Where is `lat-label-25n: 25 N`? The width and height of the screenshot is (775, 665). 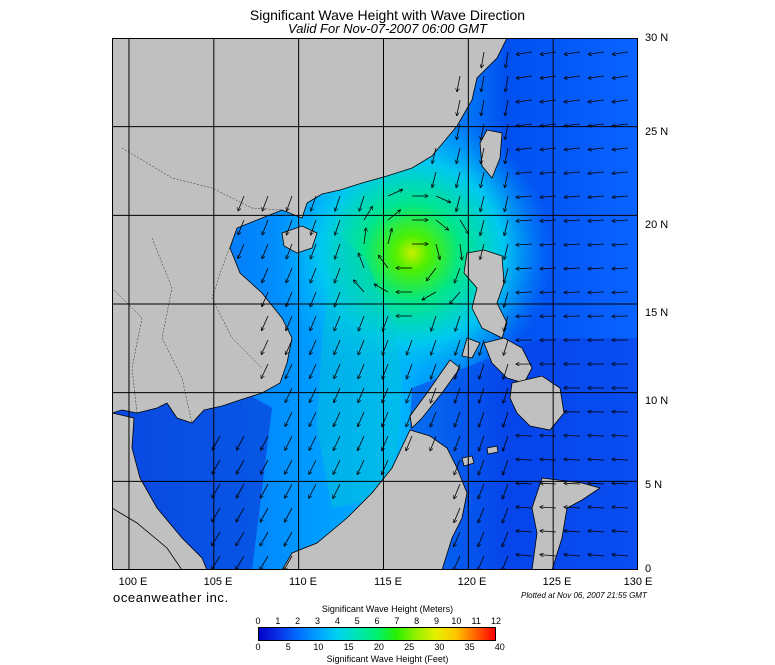
lat-label-25n: 25 N is located at coordinates (657, 132).